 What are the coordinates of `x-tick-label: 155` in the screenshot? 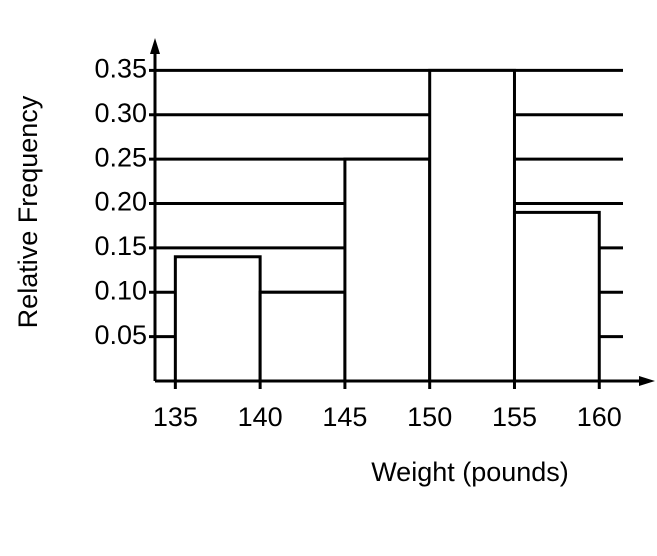 It's located at (514, 417).